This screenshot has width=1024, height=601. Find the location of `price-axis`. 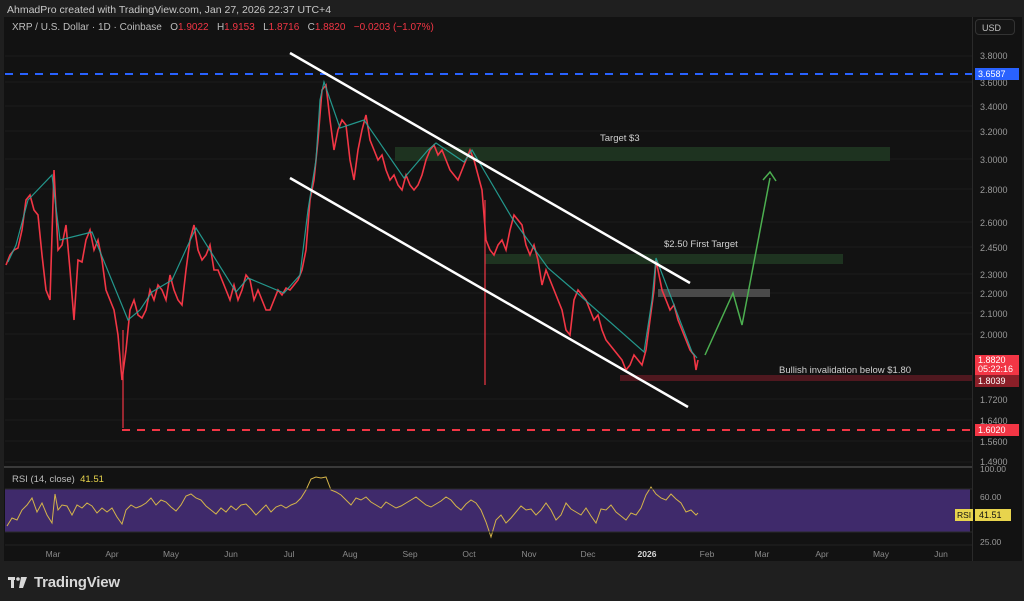

price-axis is located at coordinates (997, 289).